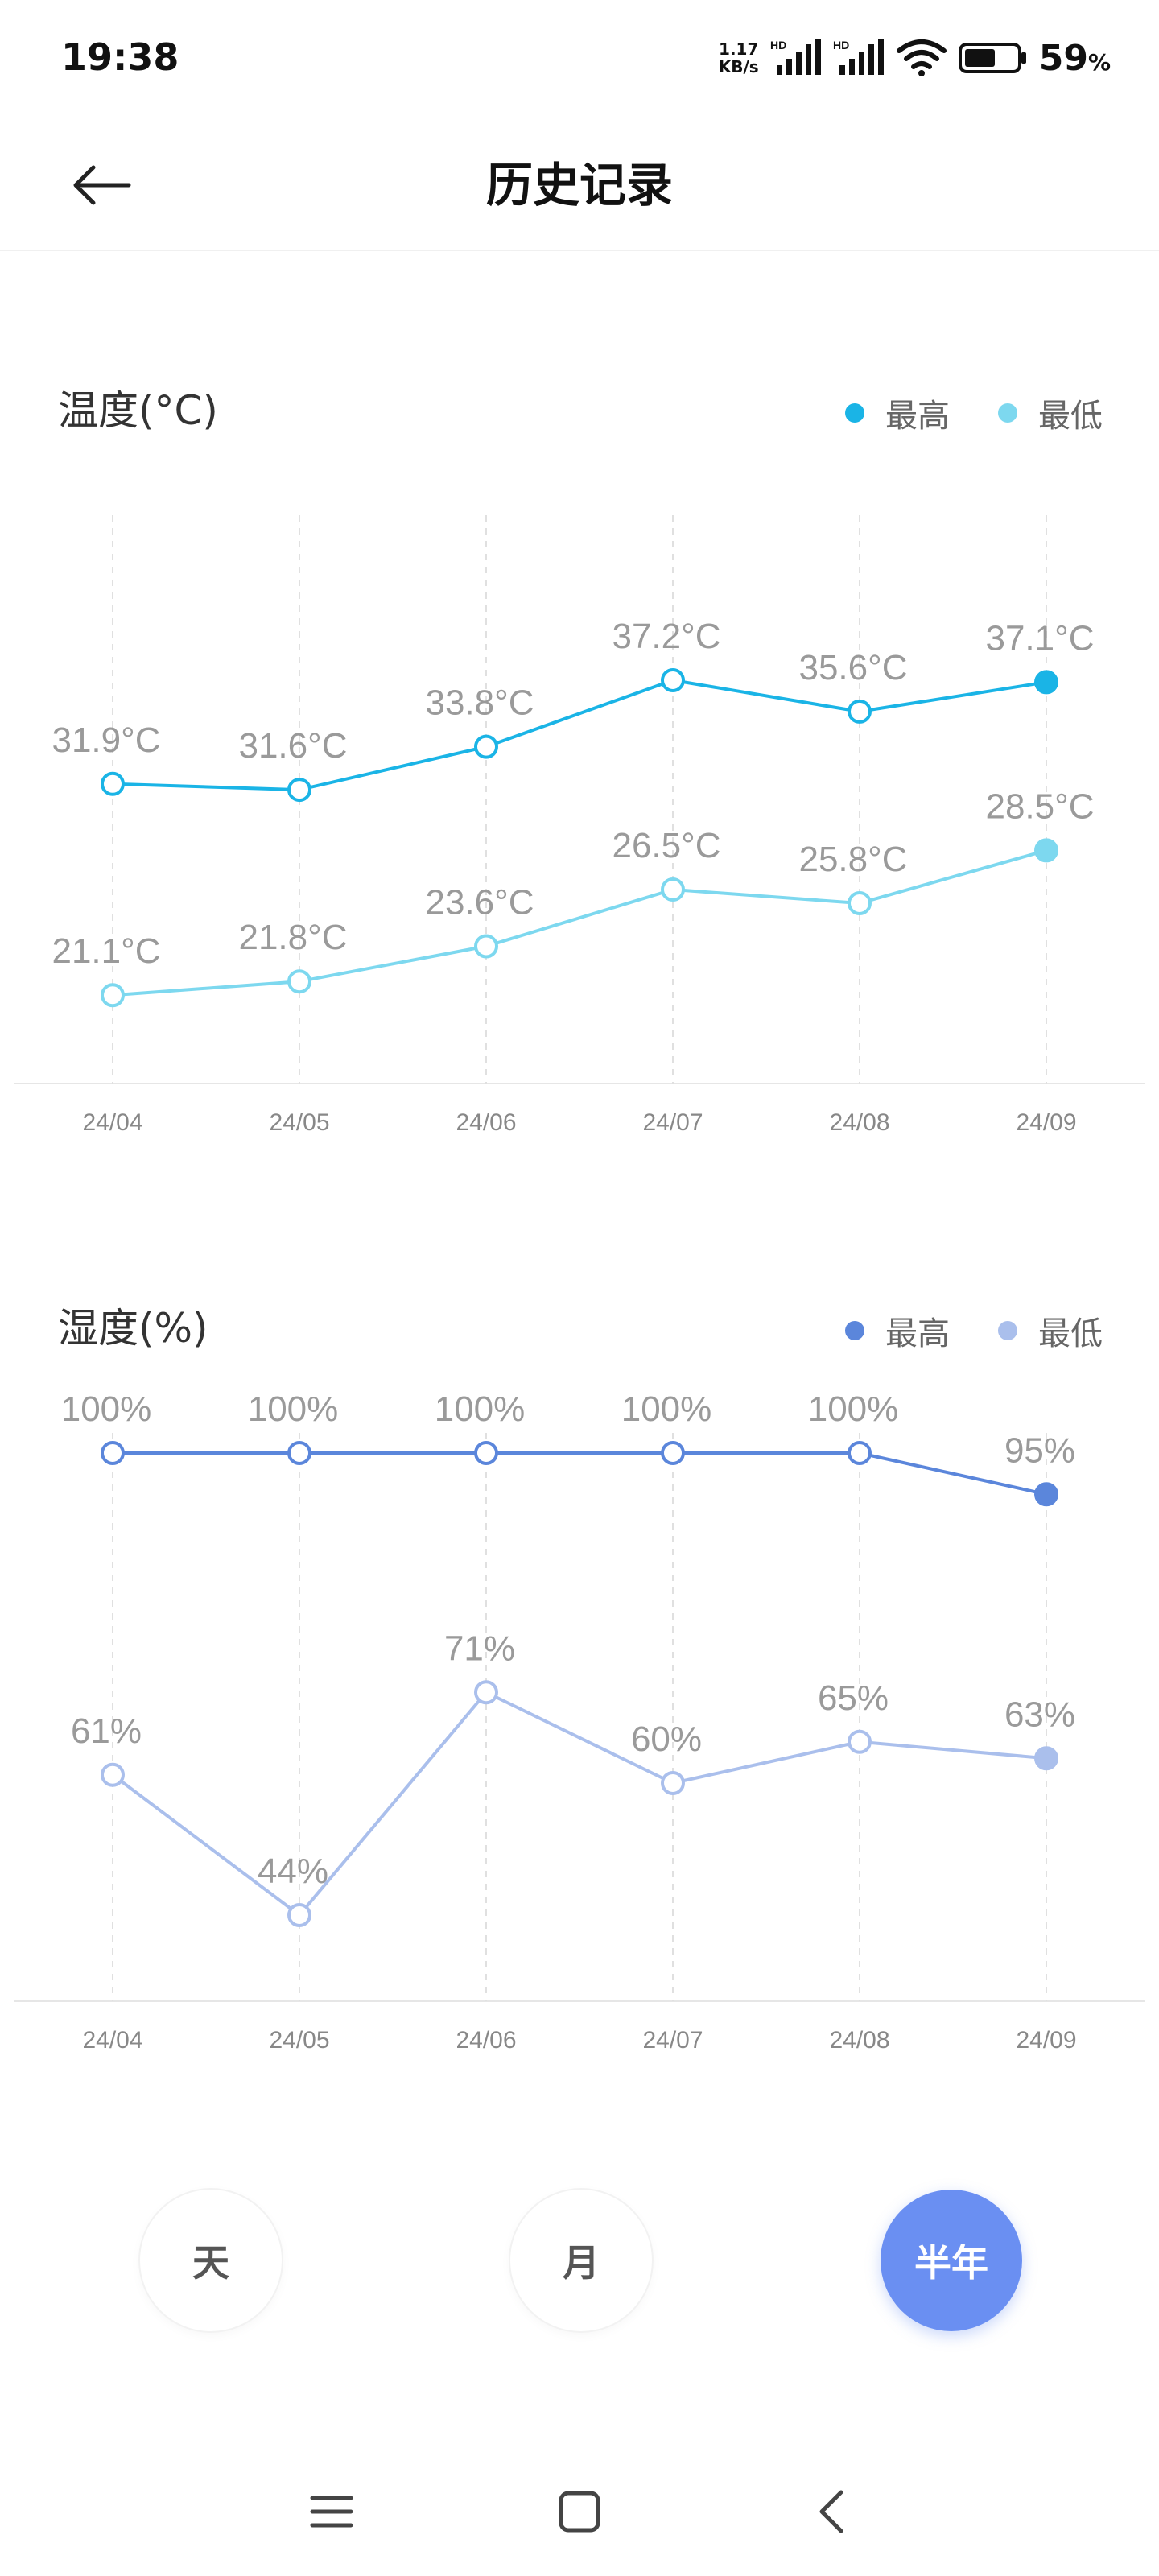 This screenshot has height=2576, width=1159. I want to click on back-nav-button, so click(832, 2511).